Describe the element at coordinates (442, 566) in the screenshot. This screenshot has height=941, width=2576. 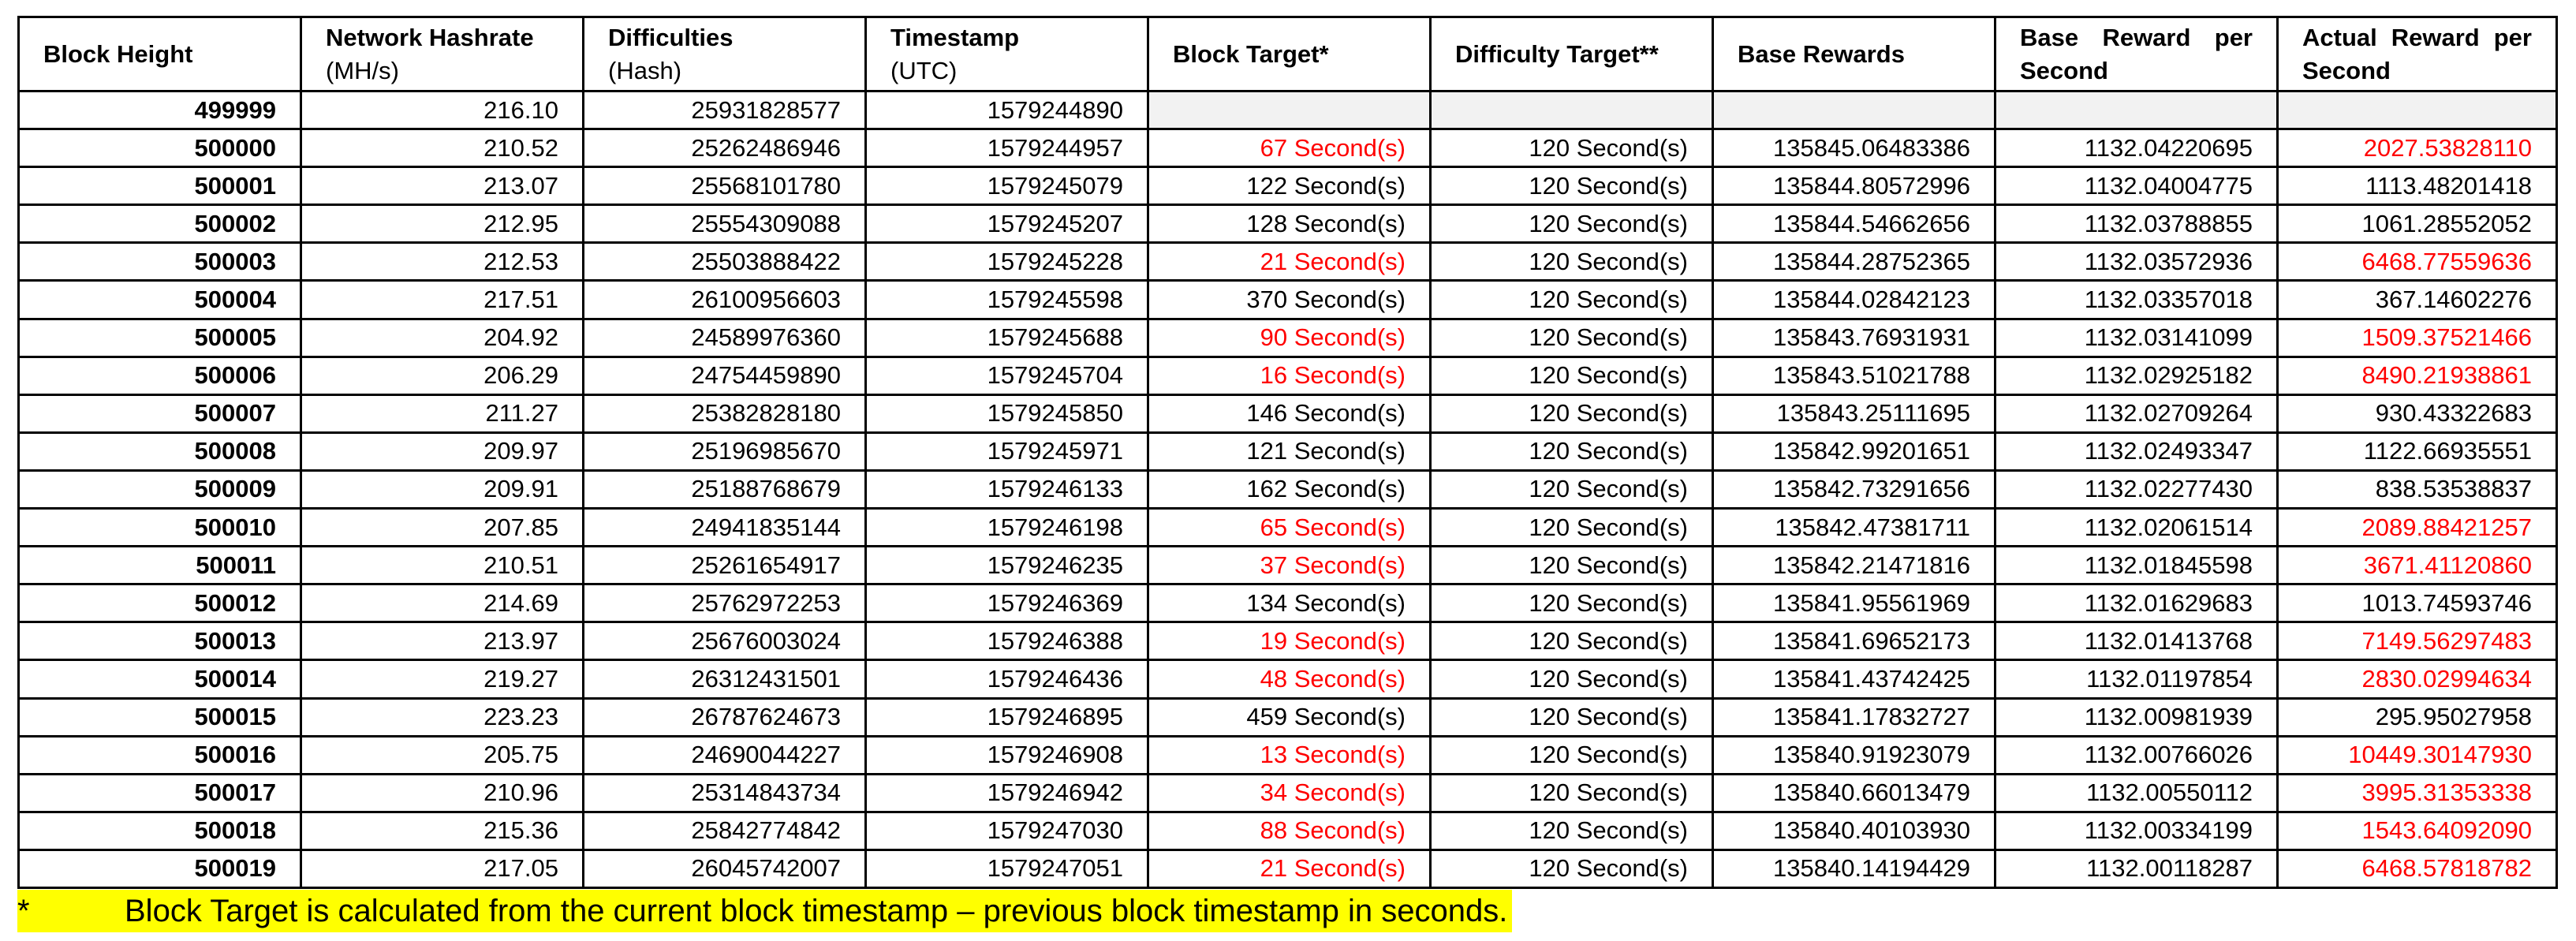
I see `cell-network-hashrate: 210.51` at that location.